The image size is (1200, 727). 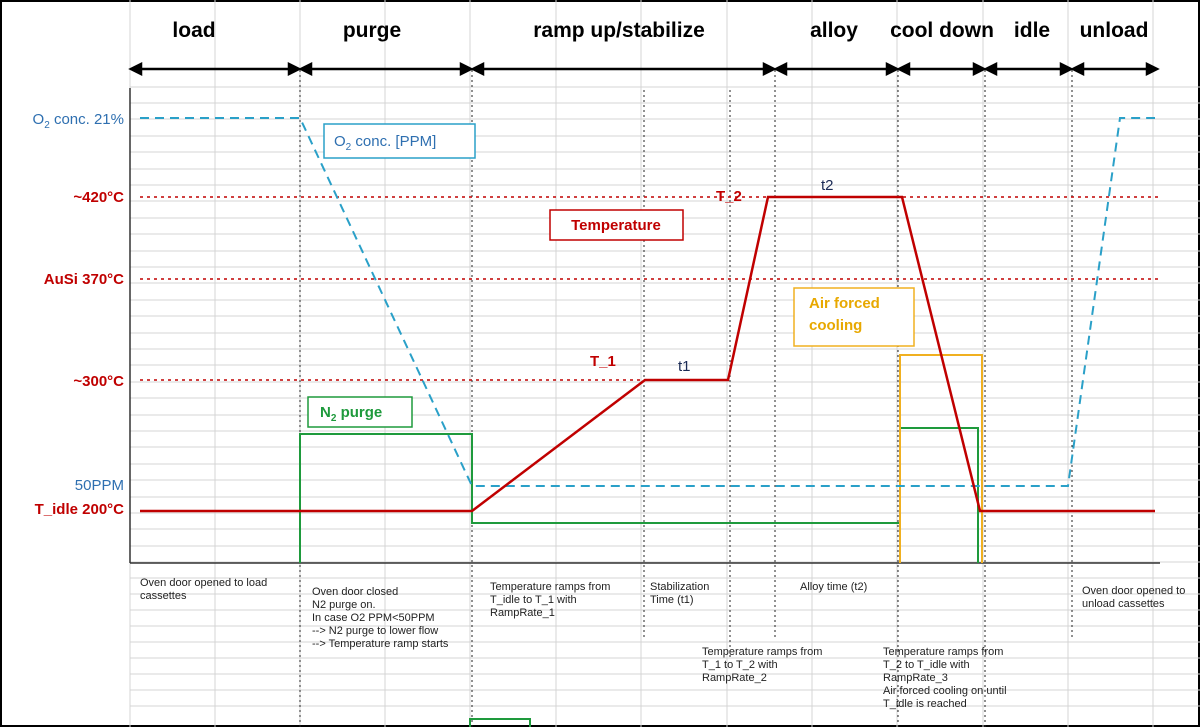 I want to click on temperature-box: Temperature, so click(x=616, y=225).